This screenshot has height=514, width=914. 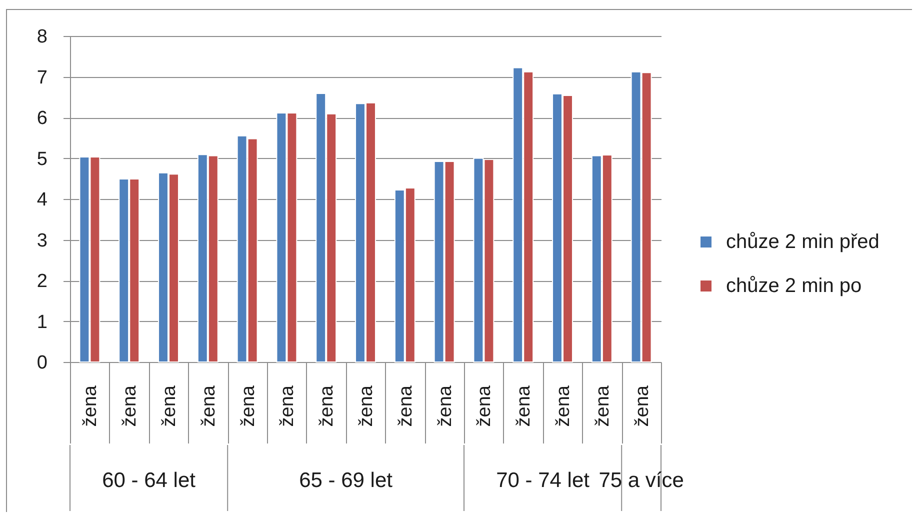 I want to click on y-tick-label: 0, so click(x=42, y=363).